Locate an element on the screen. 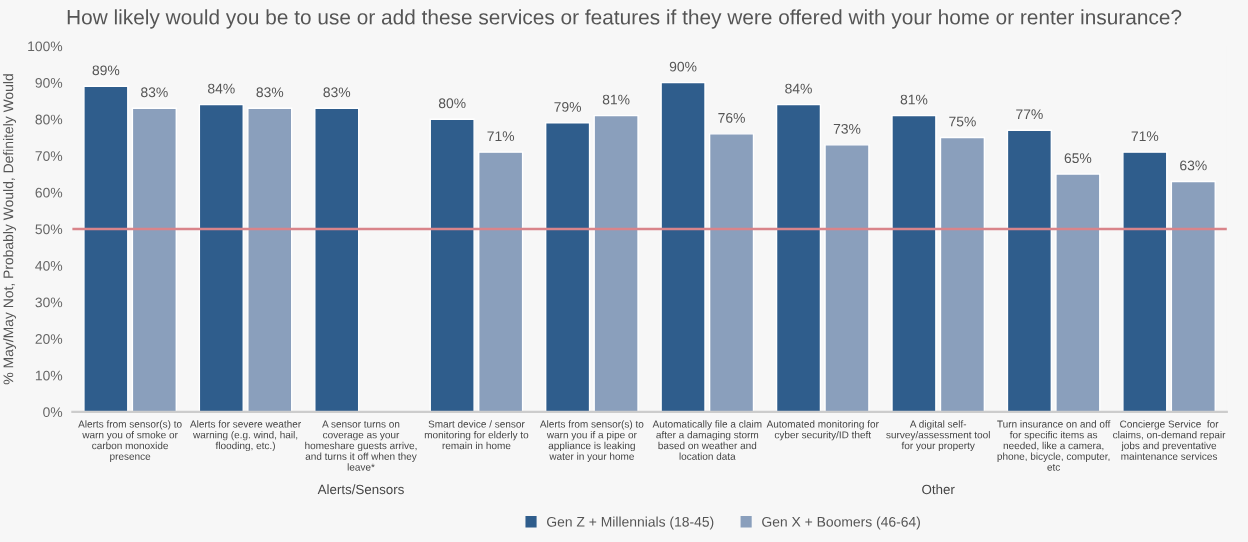 The width and height of the screenshot is (1248, 542). chart-title: How likely would you be to use or add these services or features if they were offered with your home or renter insurance? is located at coordinates (624, 19).